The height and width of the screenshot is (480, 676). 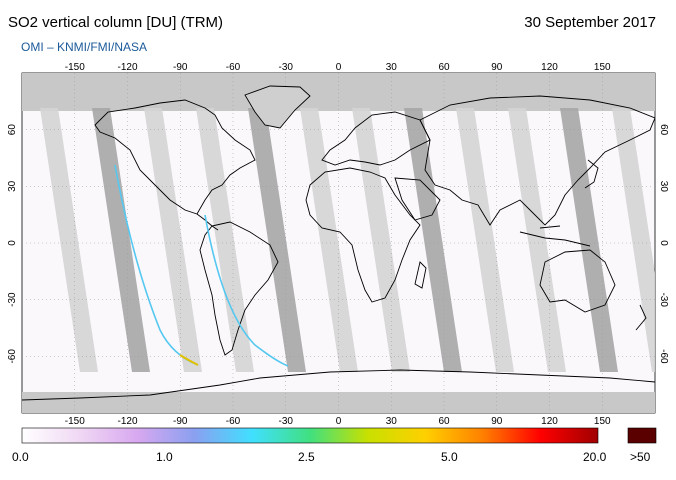 I want to click on colorbar-label-5: >50, so click(x=640, y=457).